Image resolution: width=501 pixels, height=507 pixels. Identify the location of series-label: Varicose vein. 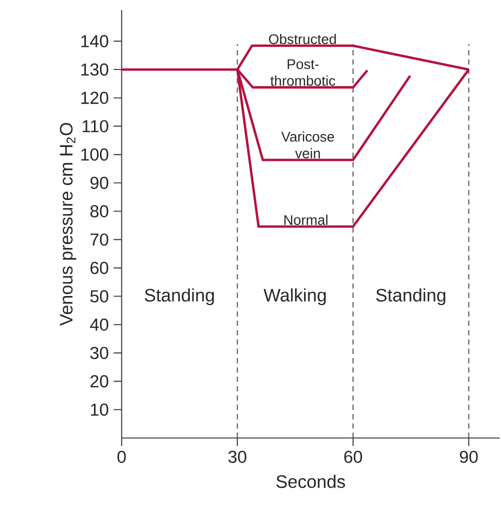
(307, 144).